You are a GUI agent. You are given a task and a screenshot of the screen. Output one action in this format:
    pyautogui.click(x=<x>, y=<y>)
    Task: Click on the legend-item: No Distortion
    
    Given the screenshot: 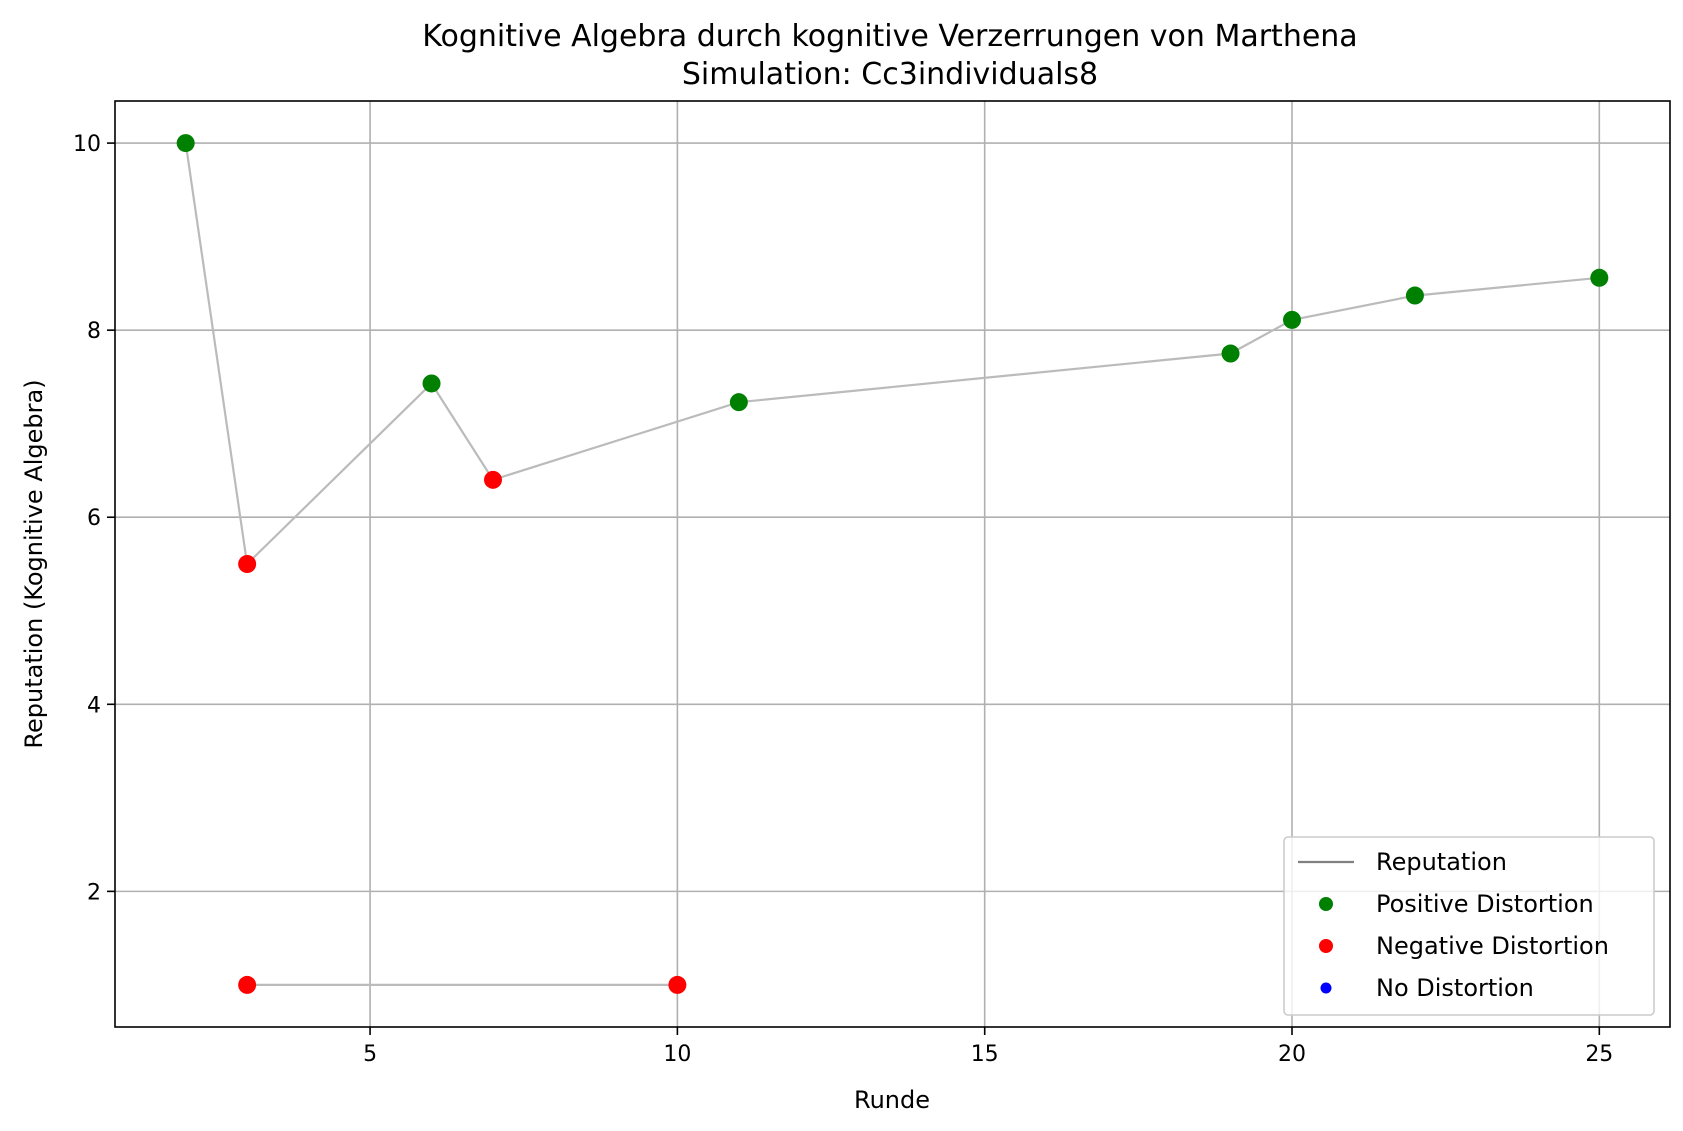 What is the action you would take?
    pyautogui.click(x=1427, y=988)
    